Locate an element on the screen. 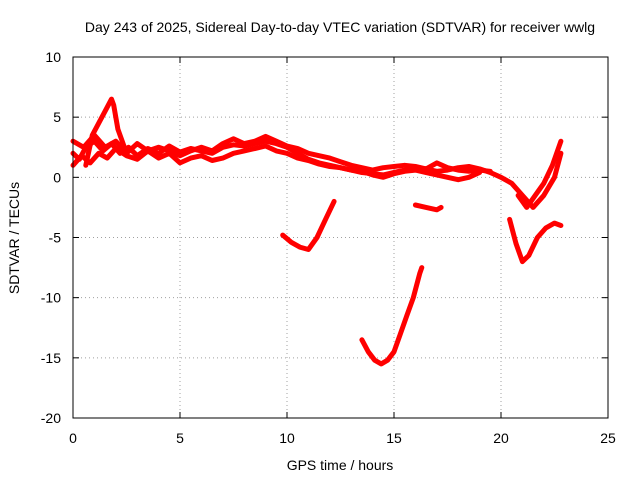 The width and height of the screenshot is (640, 480). x-tick-label: 10 is located at coordinates (287, 438).